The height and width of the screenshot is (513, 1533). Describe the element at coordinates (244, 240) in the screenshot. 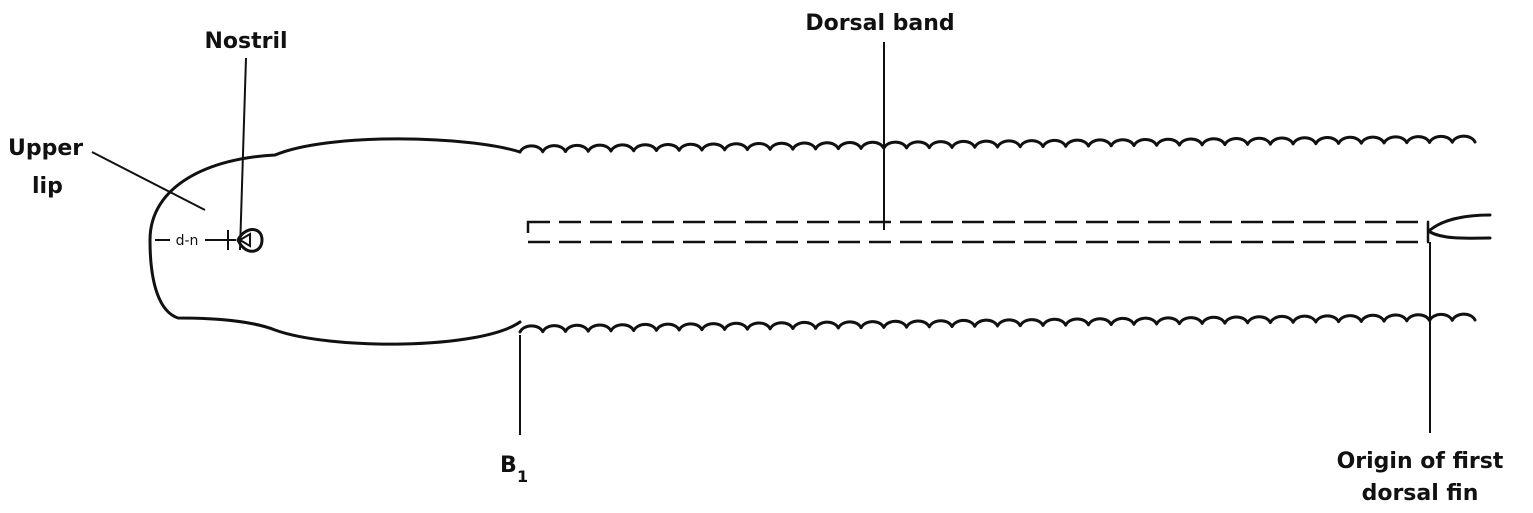

I see `nostril-inner` at that location.